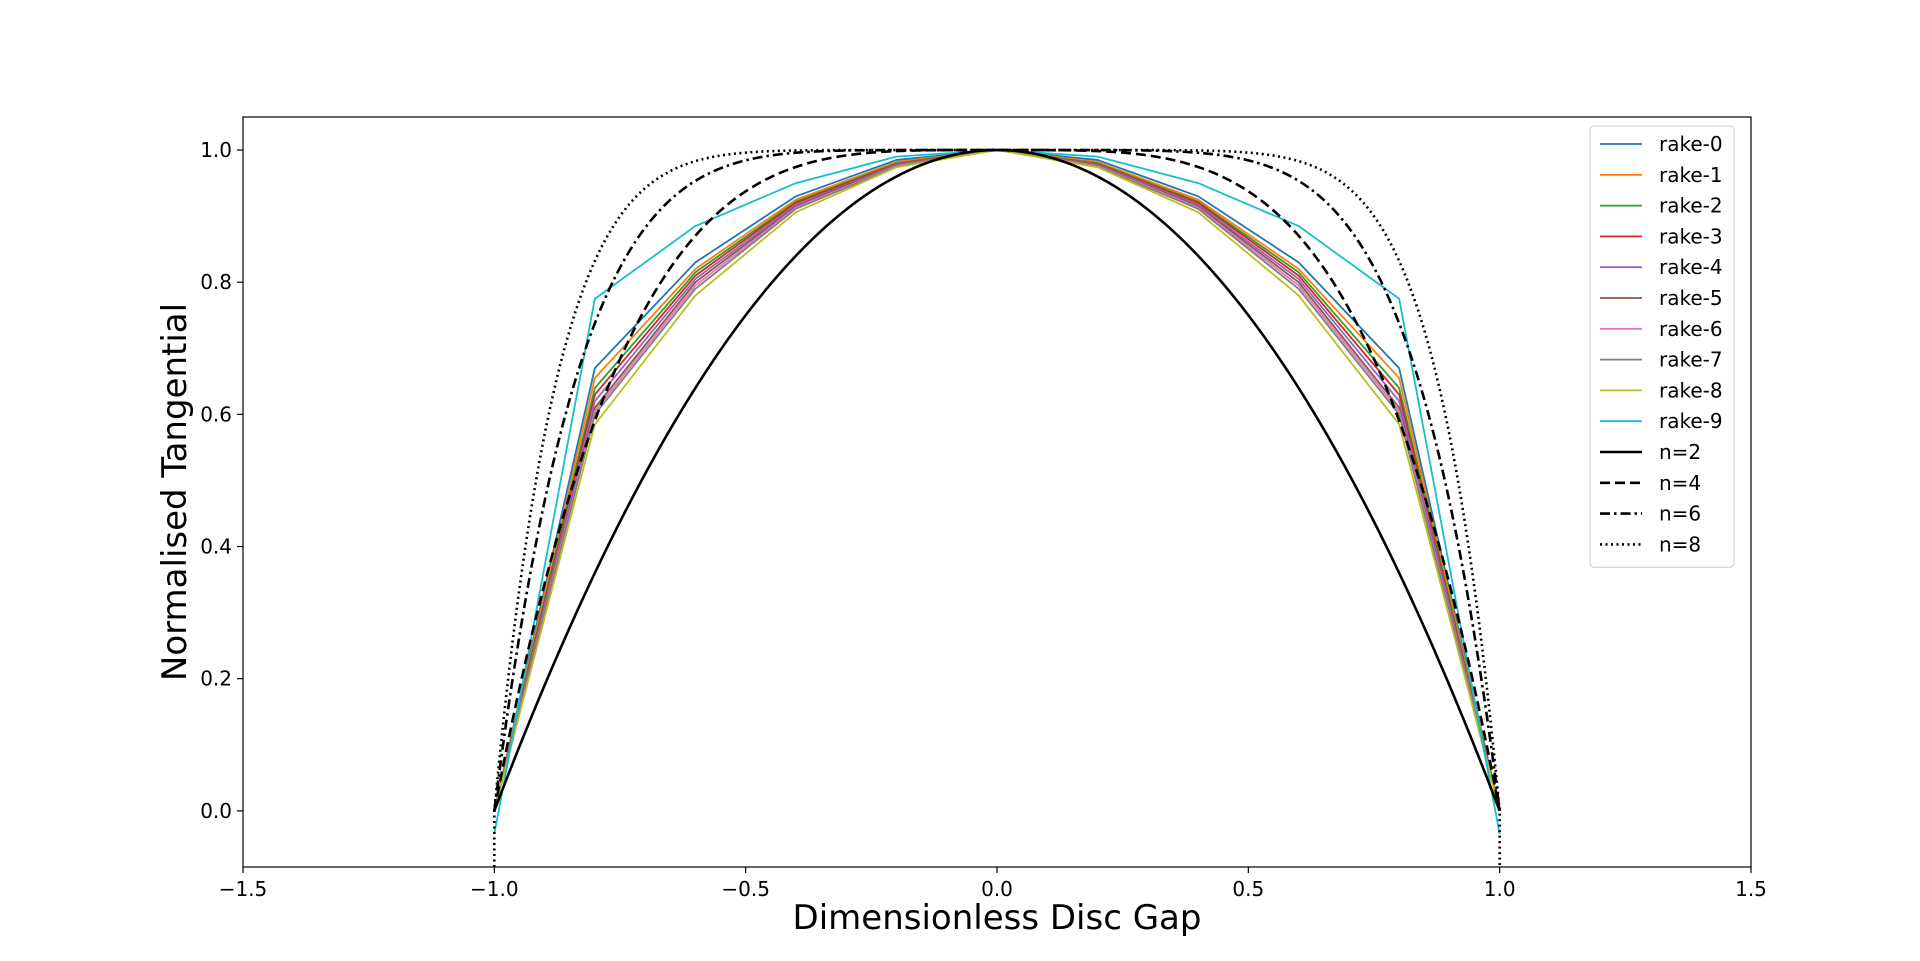 The height and width of the screenshot is (961, 1920). I want to click on legend-label-rake-0: rake-0, so click(1691, 144).